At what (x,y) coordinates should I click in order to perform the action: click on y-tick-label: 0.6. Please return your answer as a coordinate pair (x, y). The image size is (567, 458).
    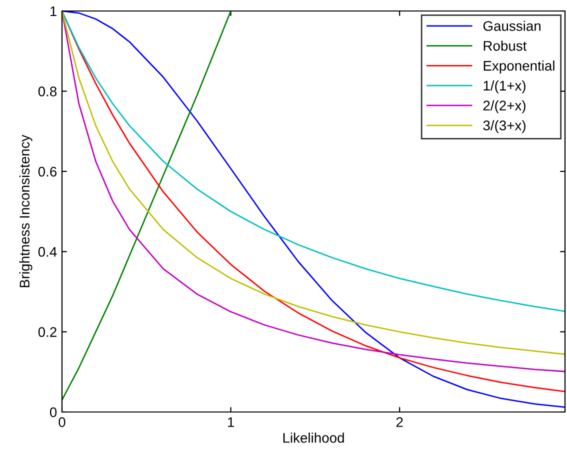
    Looking at the image, I should click on (47, 171).